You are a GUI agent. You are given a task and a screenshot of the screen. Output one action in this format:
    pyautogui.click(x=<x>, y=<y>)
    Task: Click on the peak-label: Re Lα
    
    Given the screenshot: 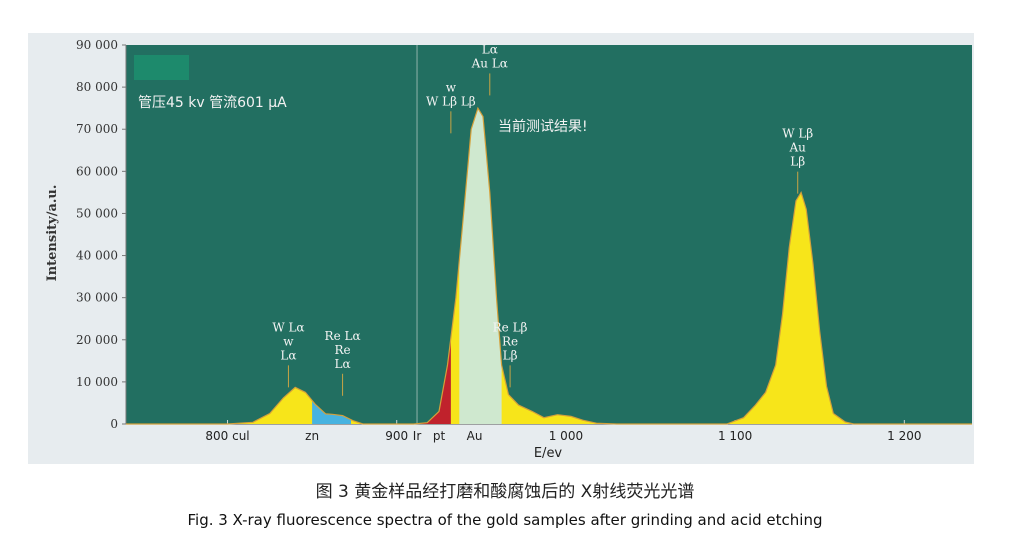 What is the action you would take?
    pyautogui.click(x=343, y=336)
    